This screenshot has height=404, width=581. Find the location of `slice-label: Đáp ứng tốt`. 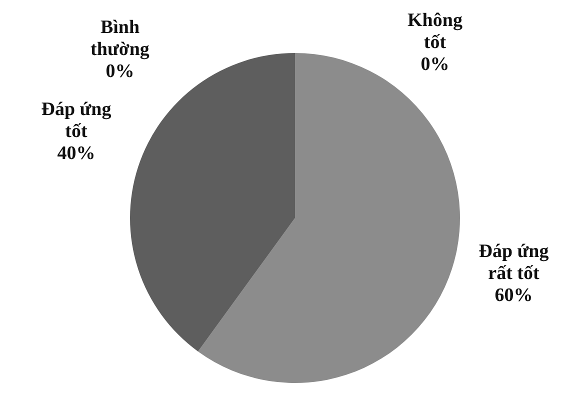

slice-label: Đáp ứng tốt is located at coordinates (76, 120).